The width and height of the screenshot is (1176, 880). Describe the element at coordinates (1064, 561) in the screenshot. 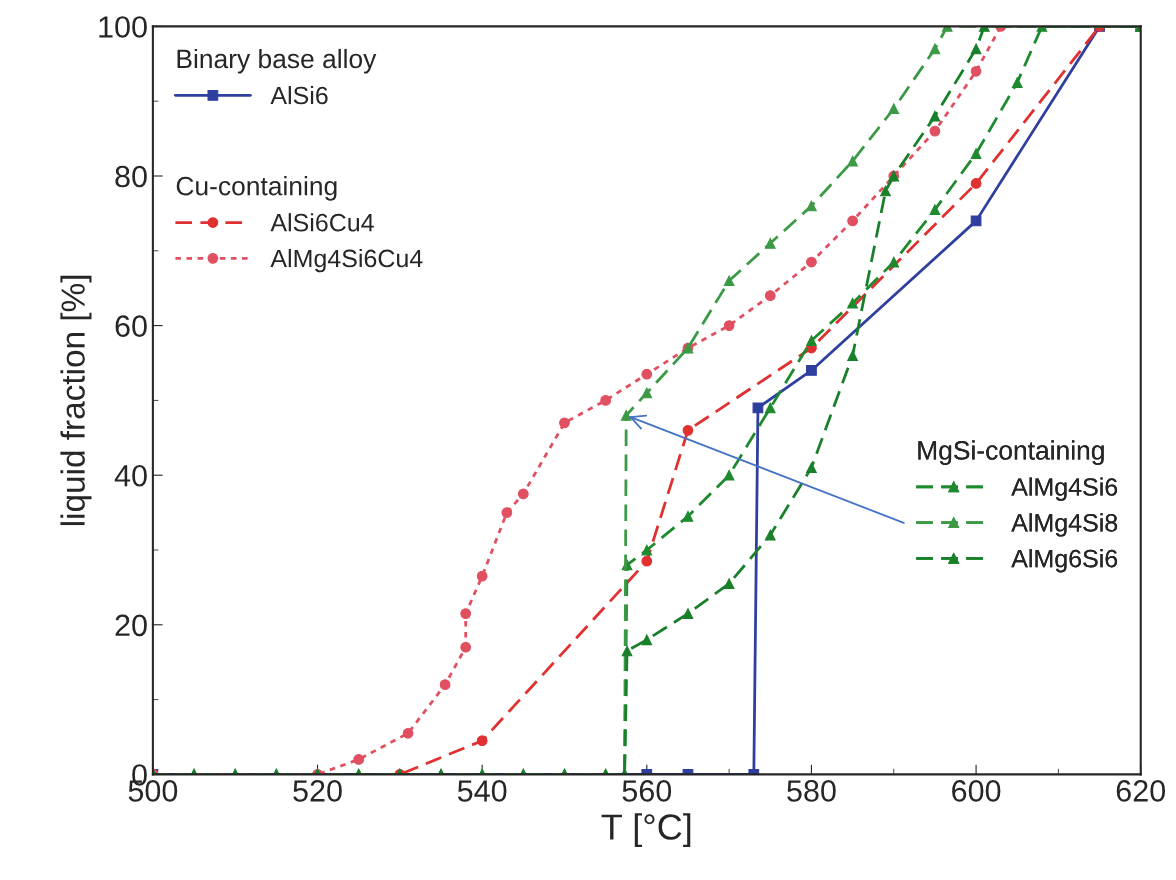

I see `legend-label: AlMg6Si6` at that location.